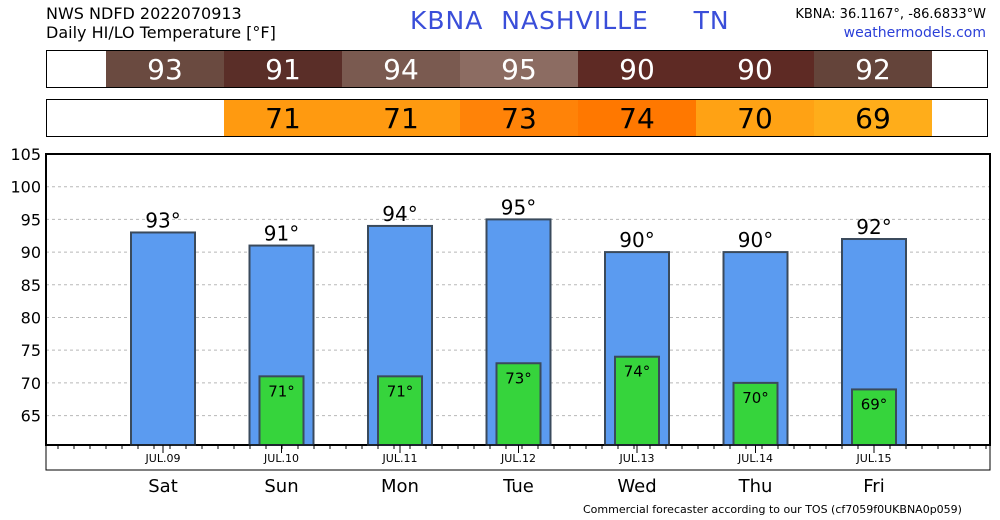 This screenshot has height=520, width=1000. I want to click on x-date-label: JUL.12, so click(518, 458).